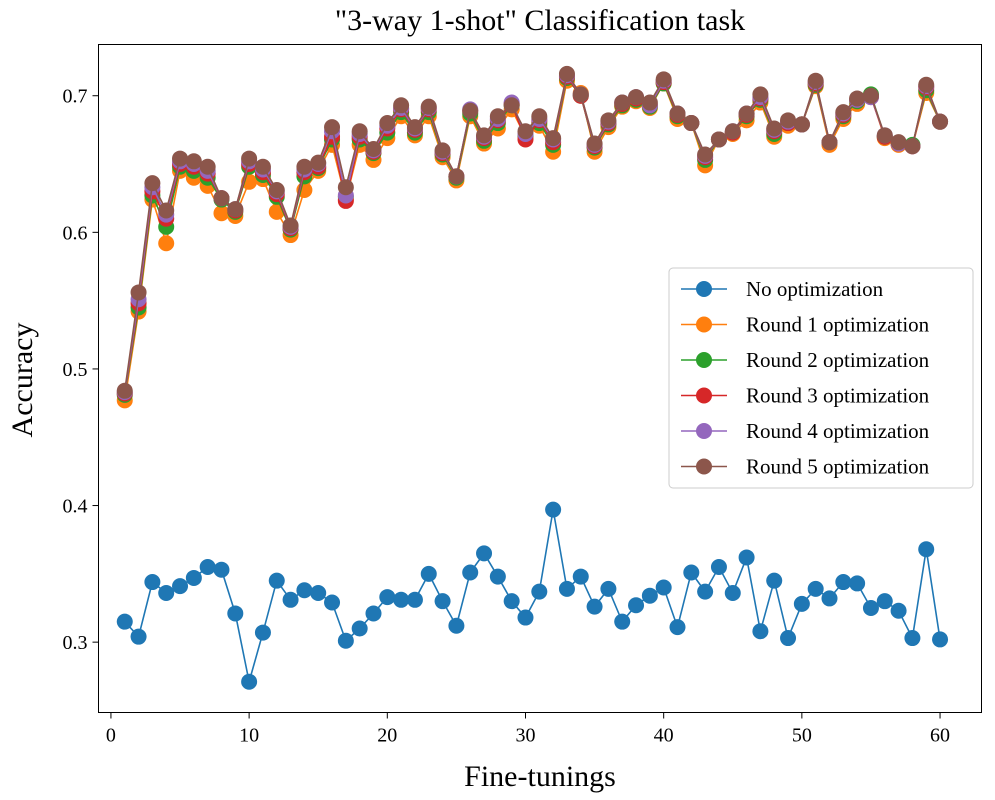 The height and width of the screenshot is (800, 995). What do you see at coordinates (802, 736) in the screenshot?
I see `x-tick-label: 50` at bounding box center [802, 736].